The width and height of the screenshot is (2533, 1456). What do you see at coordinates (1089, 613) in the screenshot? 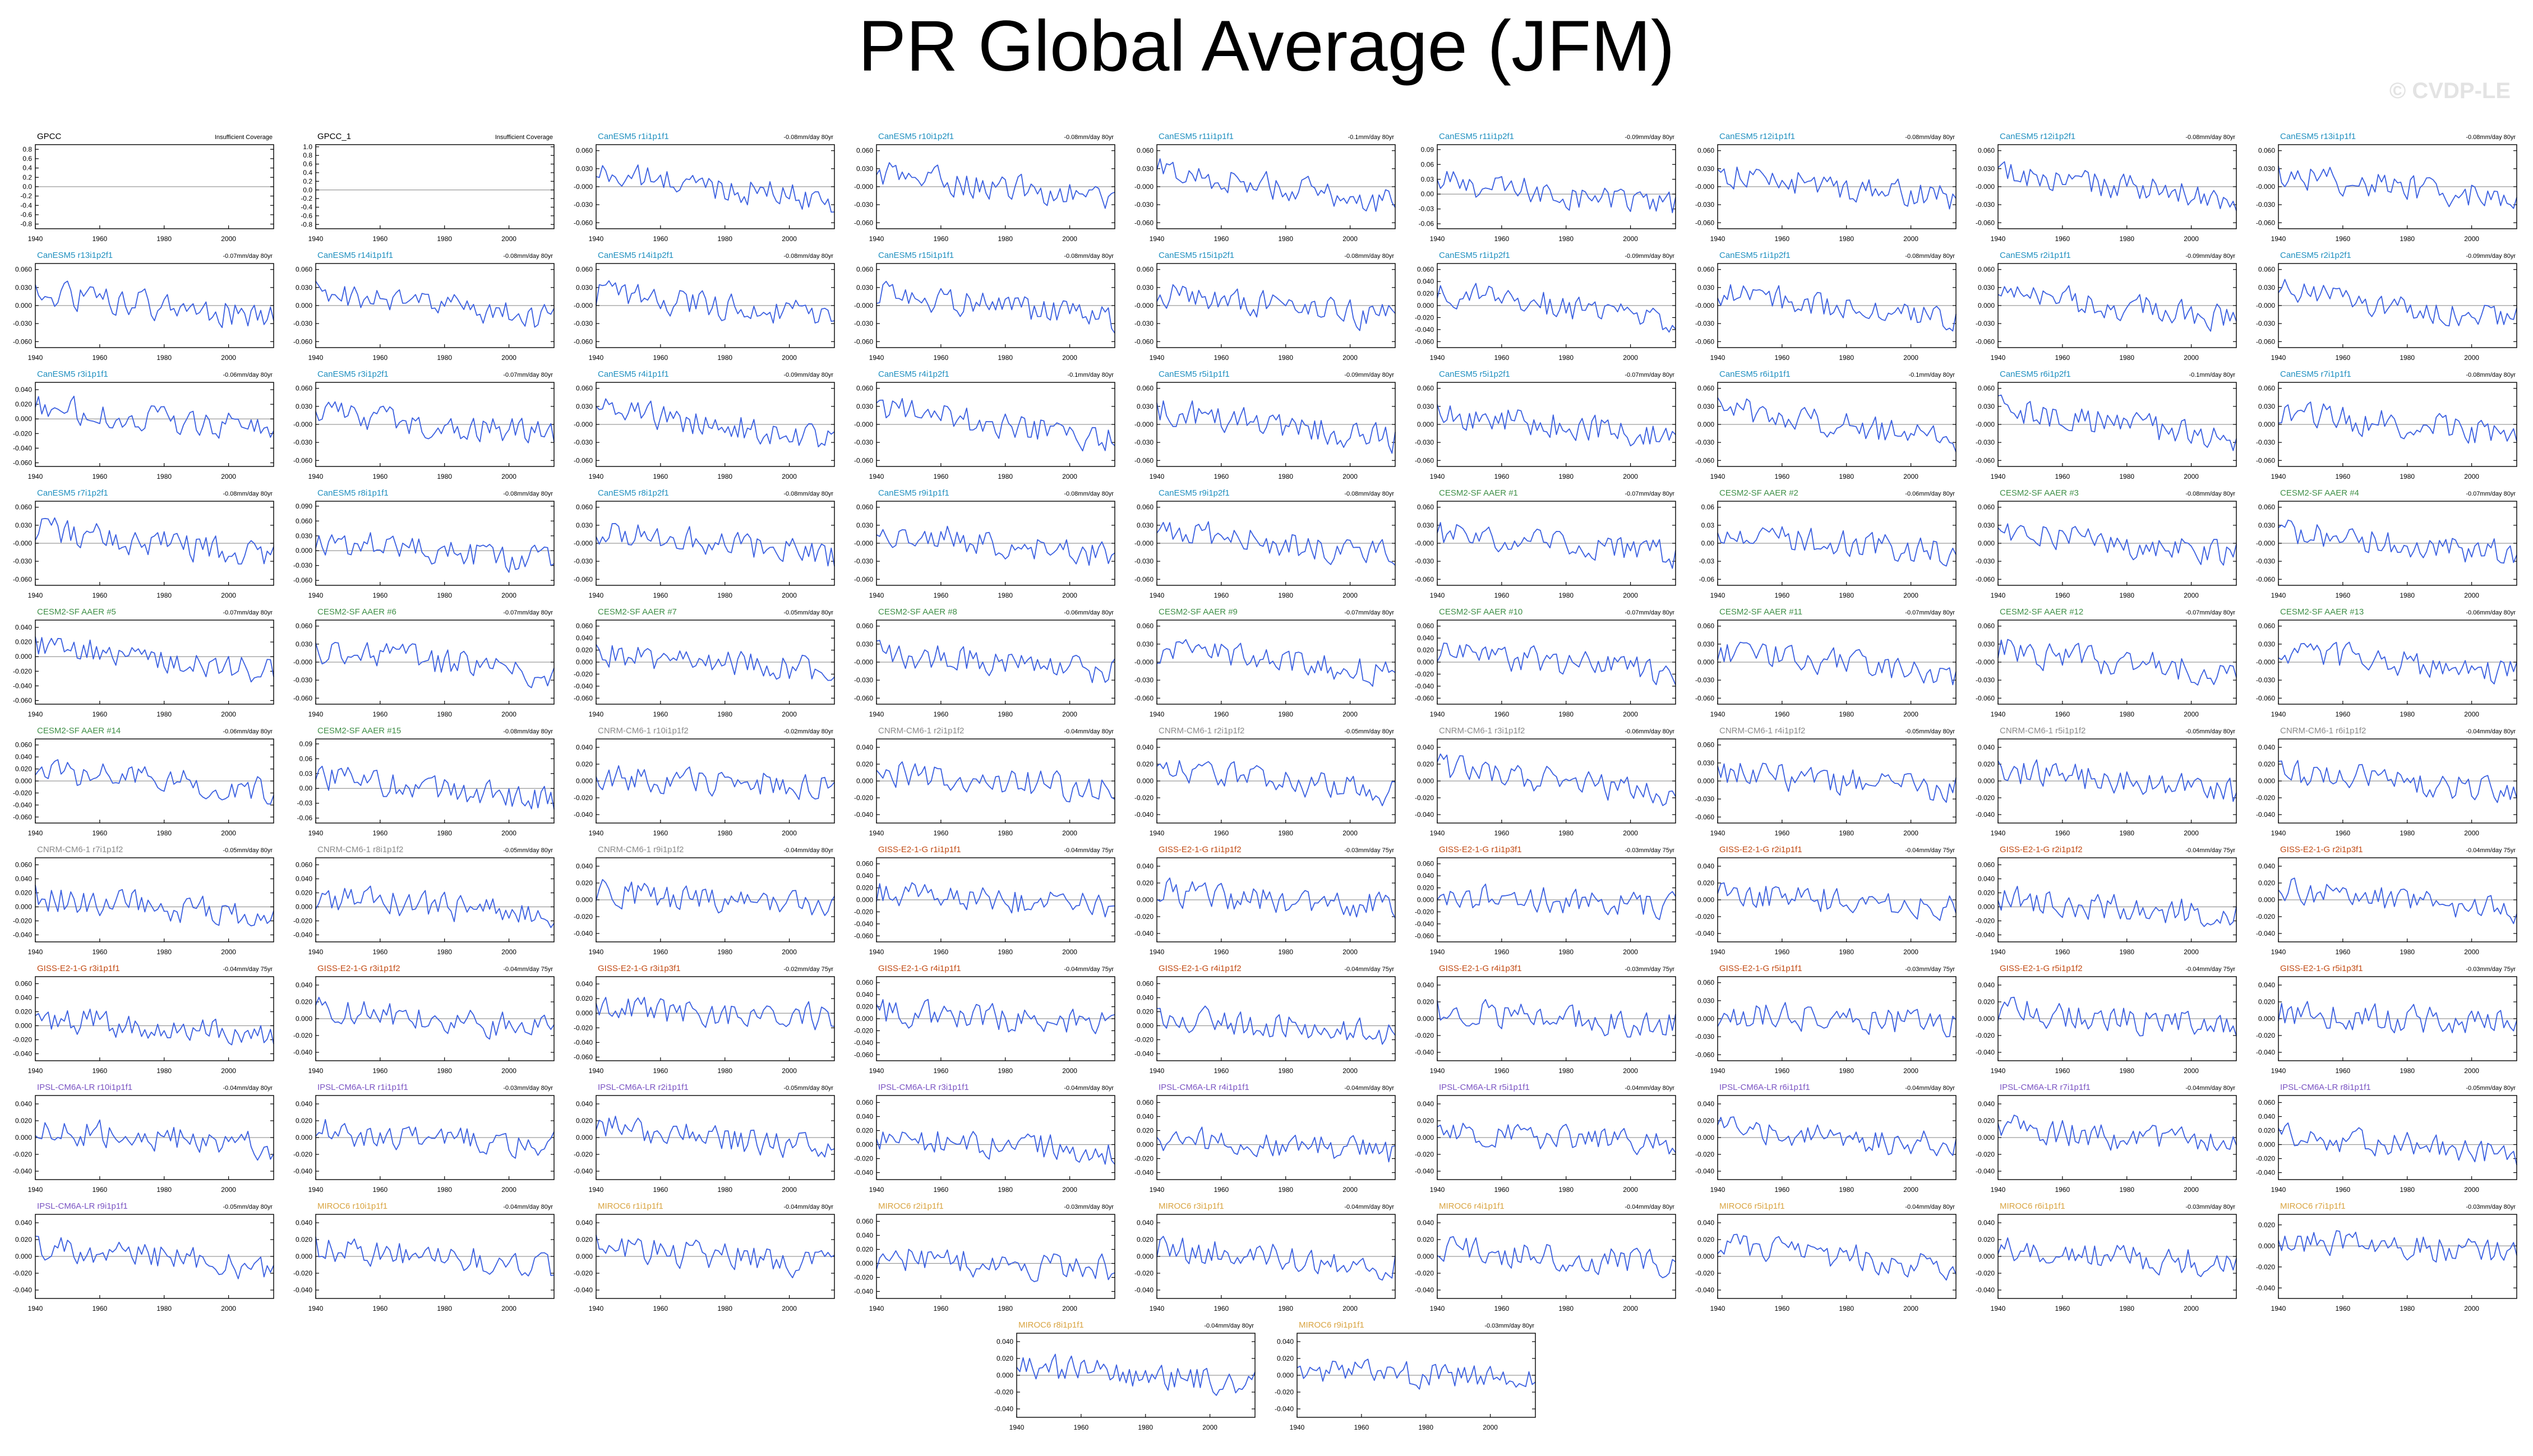
I see `trend-label: -0.06mm/day 80yr` at bounding box center [1089, 613].